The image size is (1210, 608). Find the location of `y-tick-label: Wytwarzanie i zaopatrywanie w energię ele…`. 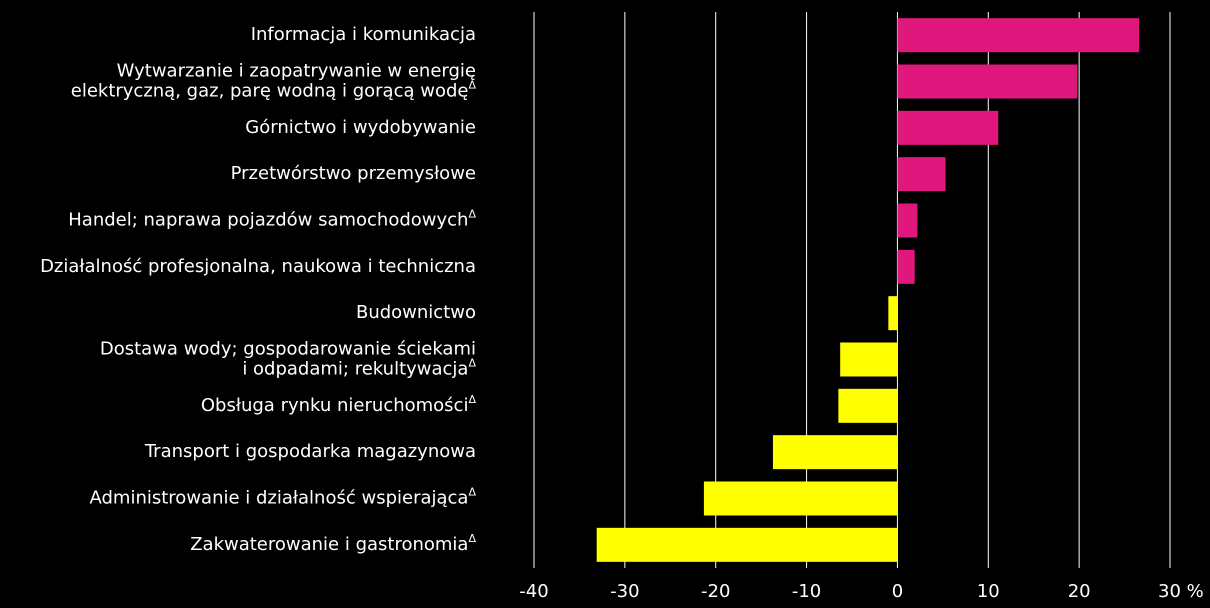

y-tick-label: Wytwarzanie i zaopatrywanie w energię ele… is located at coordinates (274, 81).